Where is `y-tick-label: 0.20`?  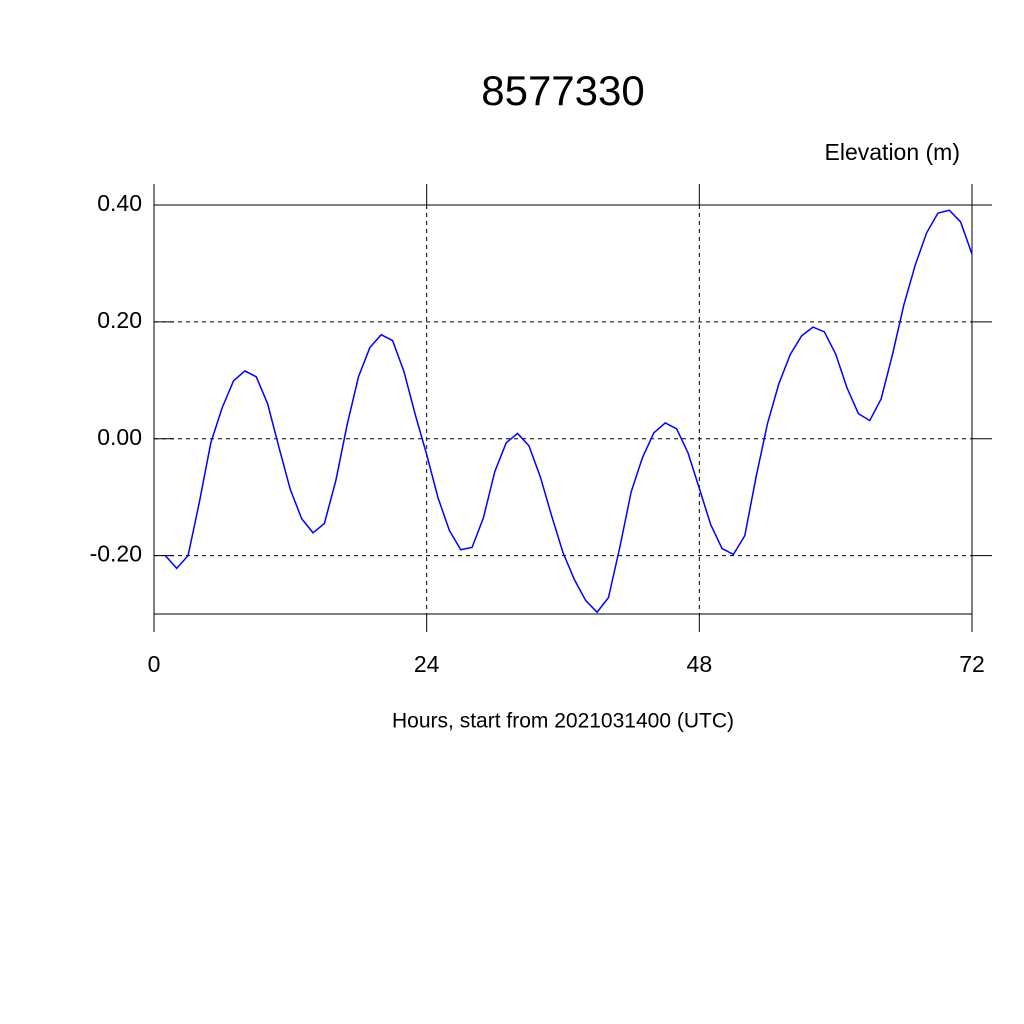
y-tick-label: 0.20 is located at coordinates (119, 320).